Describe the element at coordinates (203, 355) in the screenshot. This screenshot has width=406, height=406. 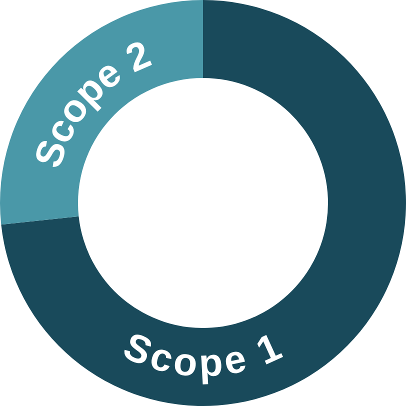
I see `slice-label: Scope 1` at that location.